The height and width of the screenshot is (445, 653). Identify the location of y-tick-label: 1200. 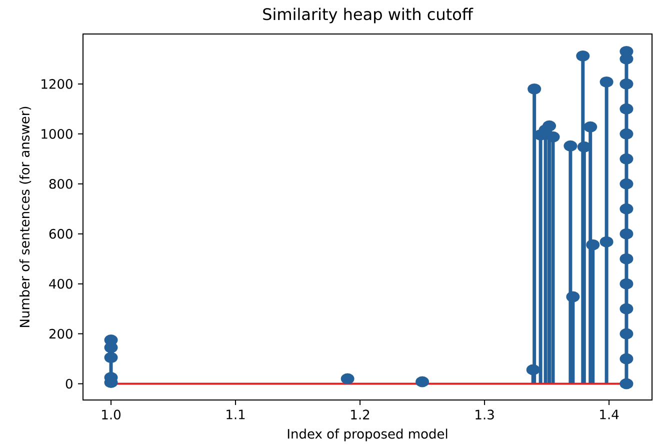
(57, 84).